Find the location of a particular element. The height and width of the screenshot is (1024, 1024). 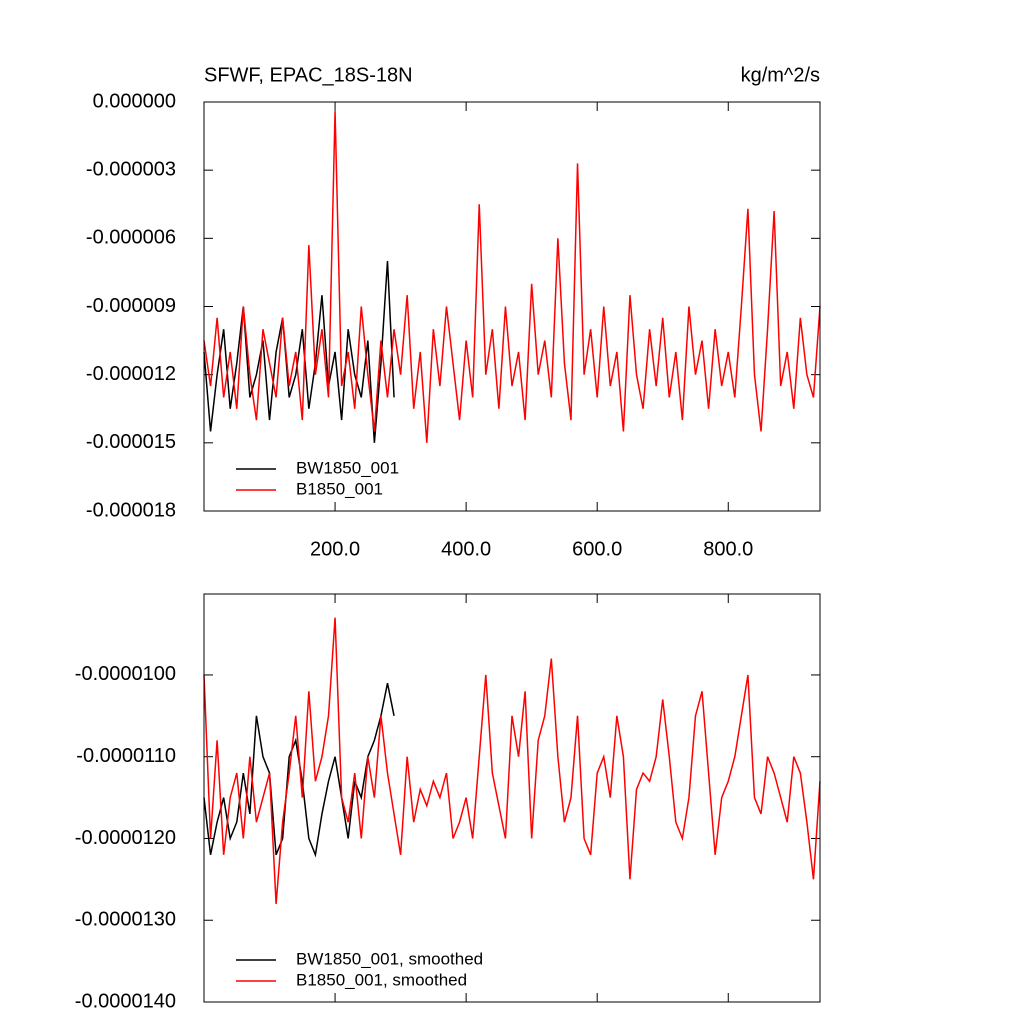

y-tick-label: -0.0000110 is located at coordinates (126, 756).